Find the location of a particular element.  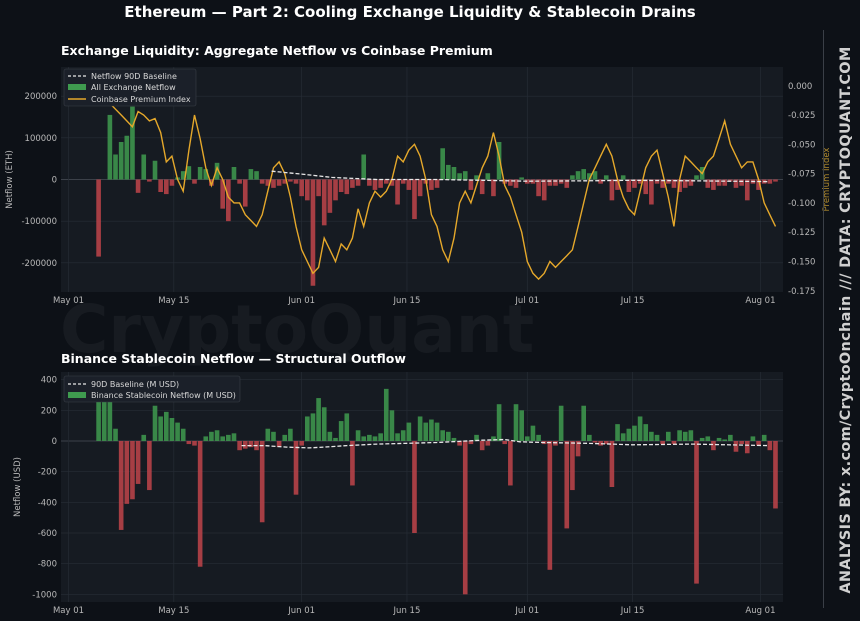

y2-tick-label: -0.025 is located at coordinates (801, 116).